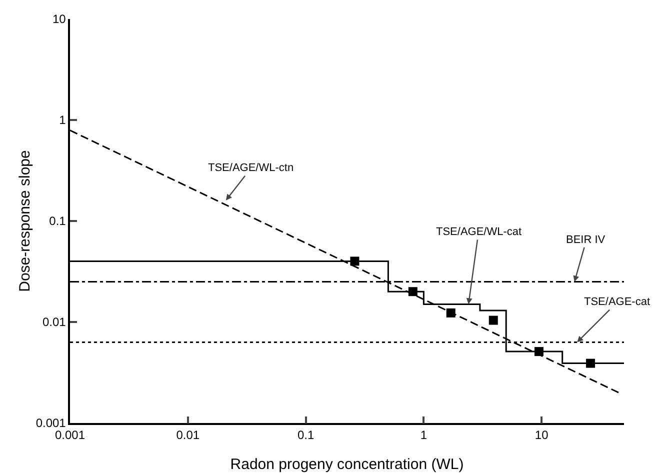 The width and height of the screenshot is (654, 473). What do you see at coordinates (54, 322) in the screenshot?
I see `y-tick-label: 0.01` at bounding box center [54, 322].